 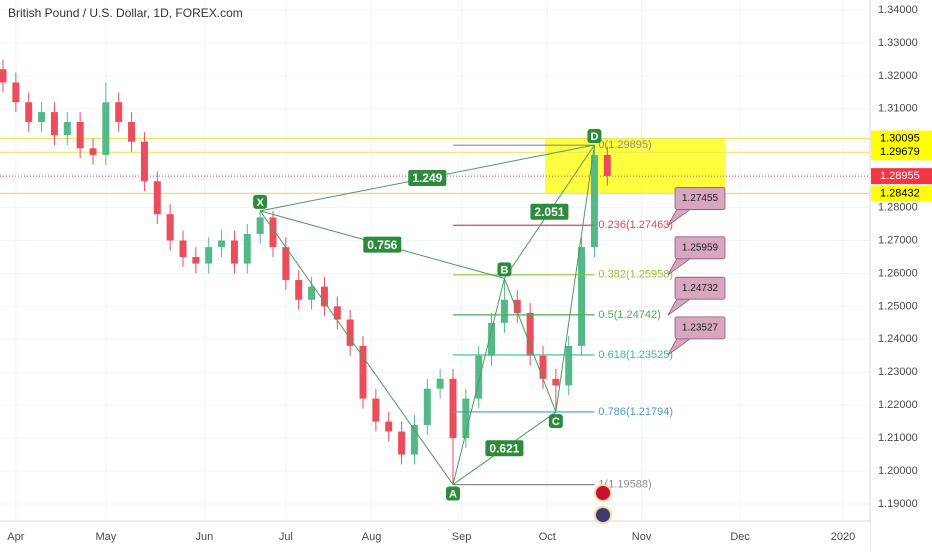 I want to click on pattern-point-label: B, so click(x=504, y=270).